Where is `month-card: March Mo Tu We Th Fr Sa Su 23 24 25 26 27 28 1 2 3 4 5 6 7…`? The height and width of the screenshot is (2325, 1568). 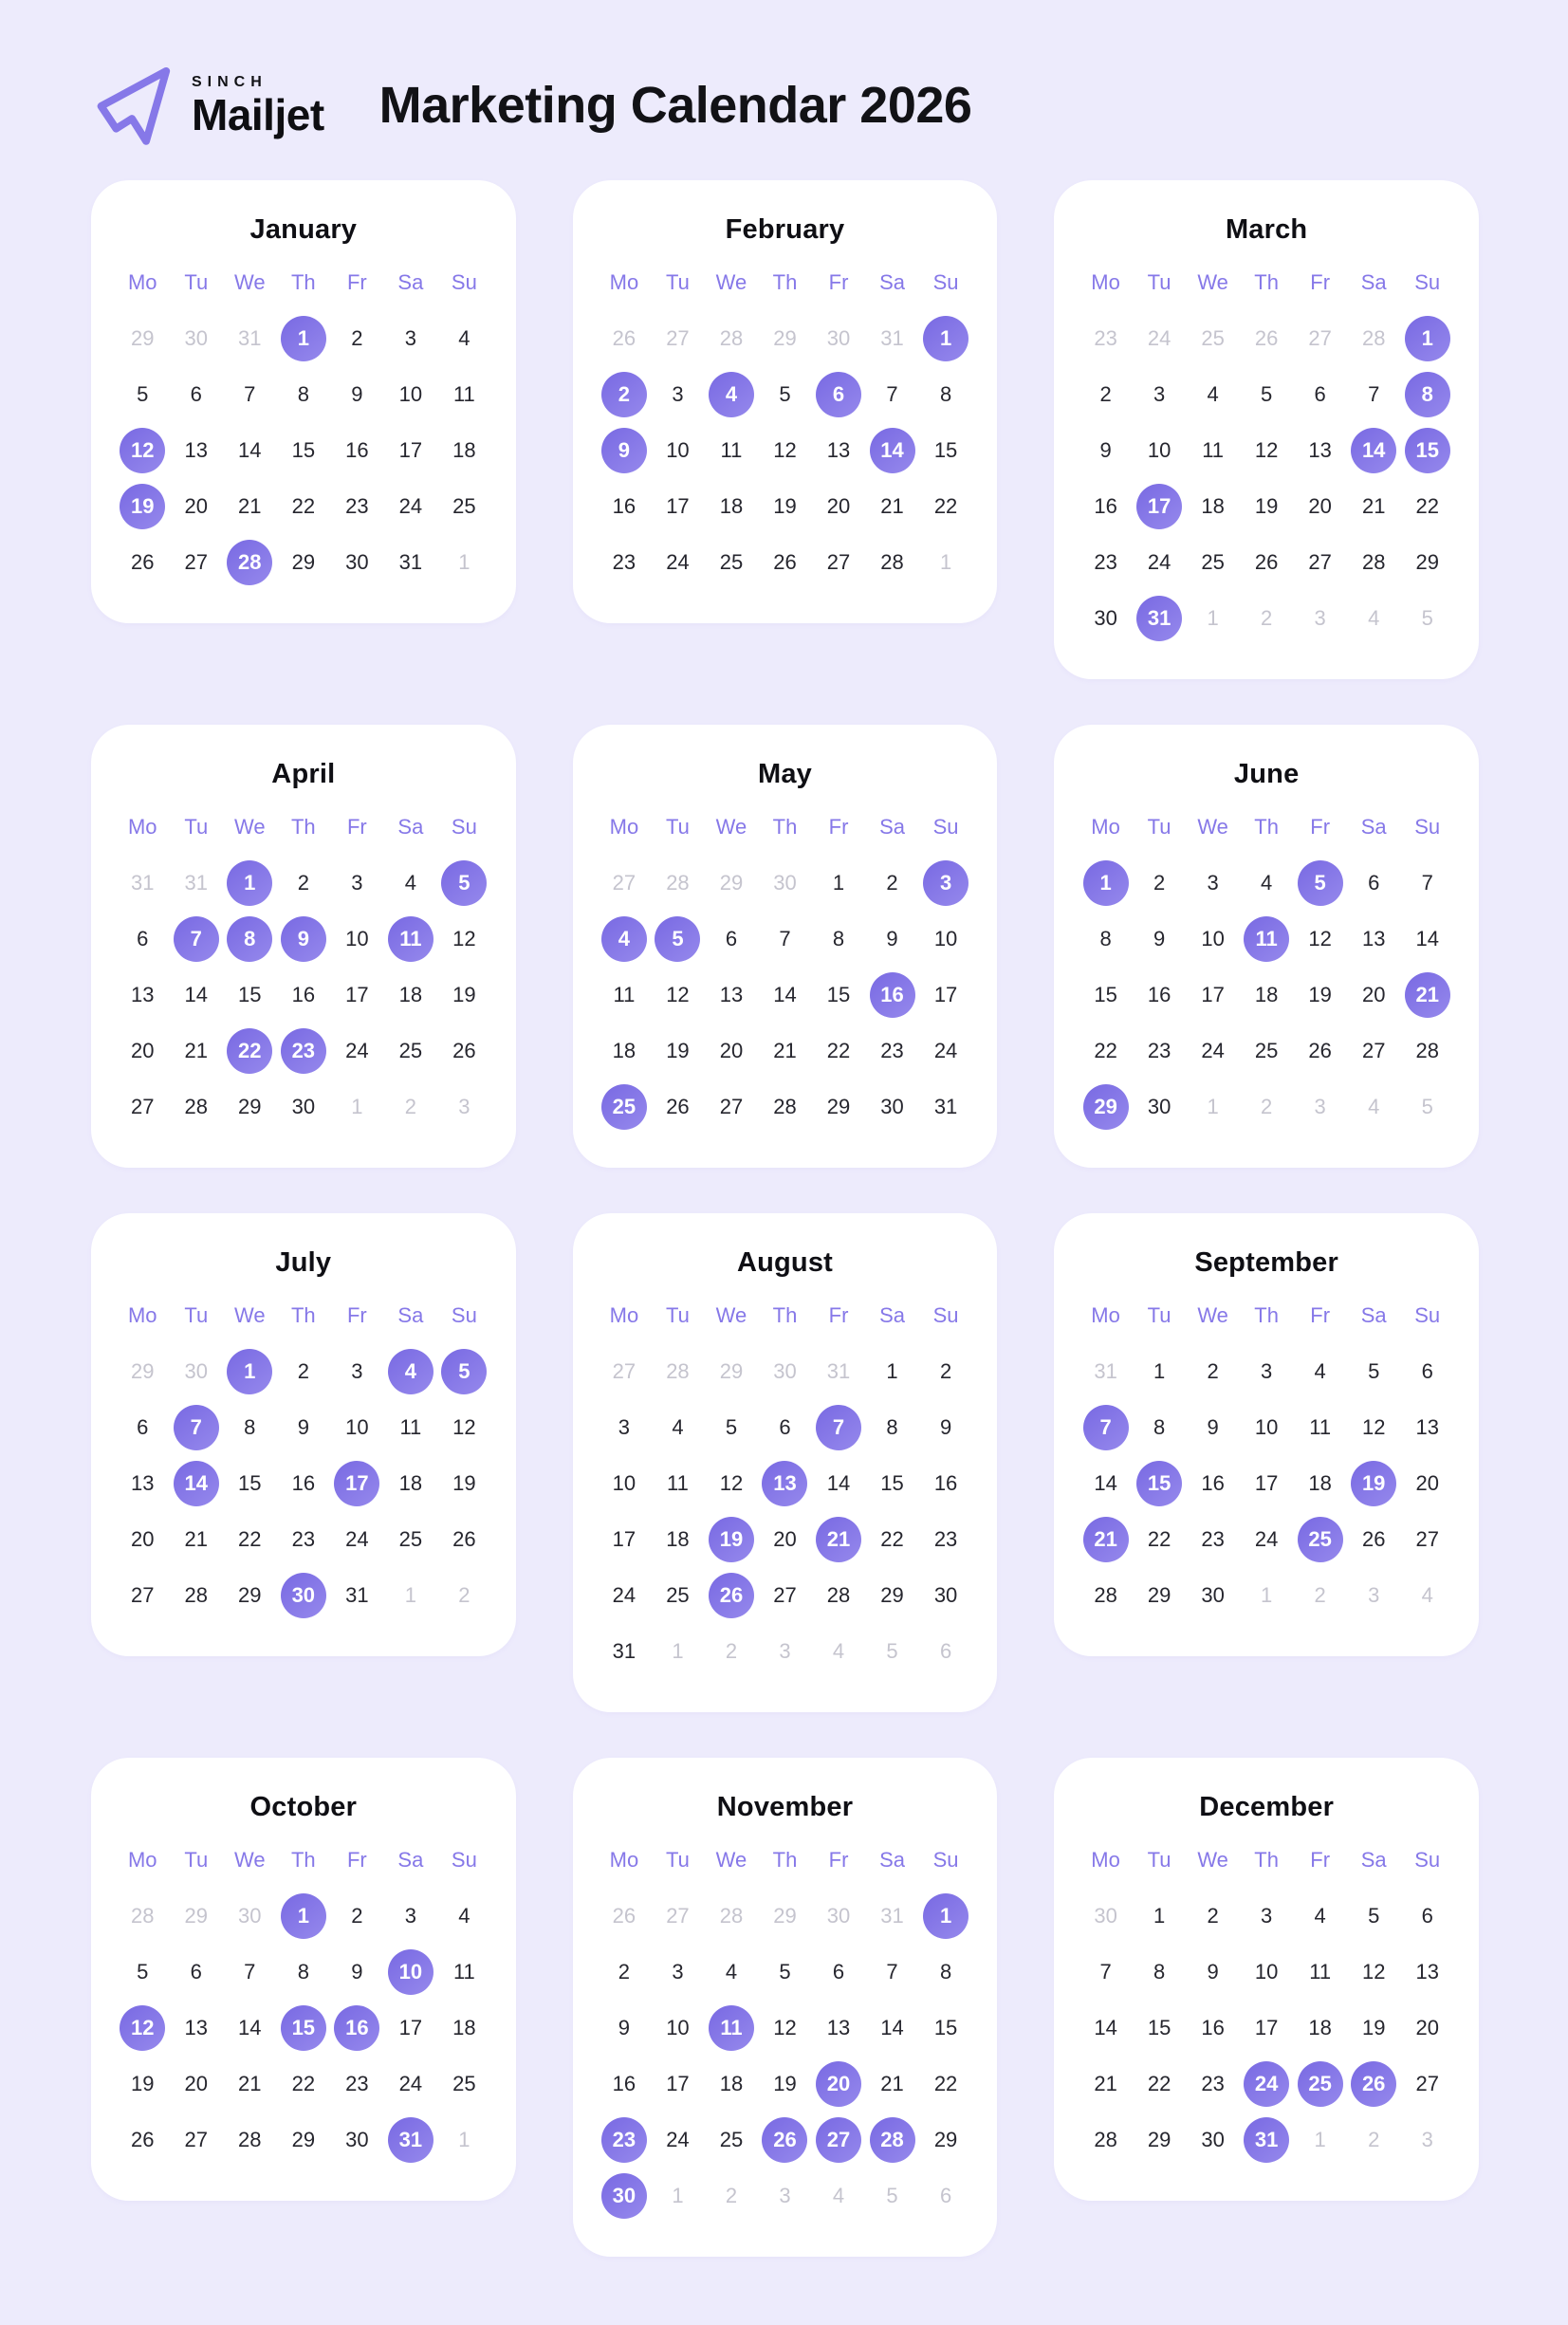 month-card: March Mo Tu We Th Fr Sa Su 23 24 25 26 27 28 1 2 3 4 5 6 7… is located at coordinates (1267, 429).